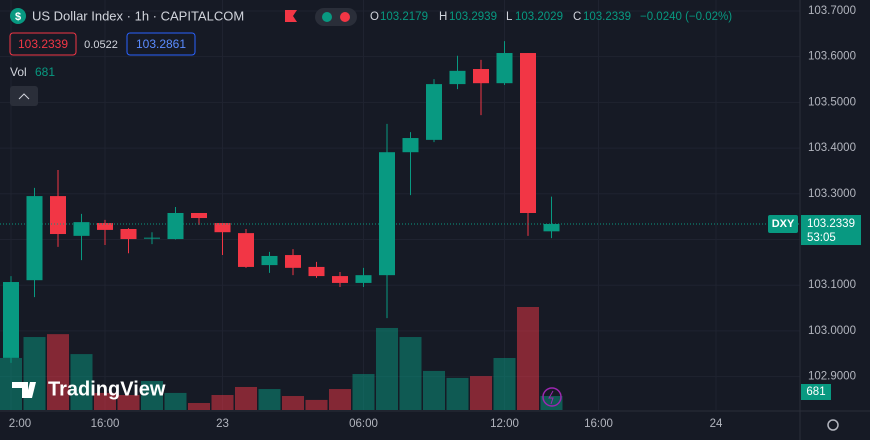 This screenshot has height=440, width=870. What do you see at coordinates (138, 15) in the screenshot?
I see `chart-title: US Dollar Index · 1h · CAPITALCOM` at bounding box center [138, 15].